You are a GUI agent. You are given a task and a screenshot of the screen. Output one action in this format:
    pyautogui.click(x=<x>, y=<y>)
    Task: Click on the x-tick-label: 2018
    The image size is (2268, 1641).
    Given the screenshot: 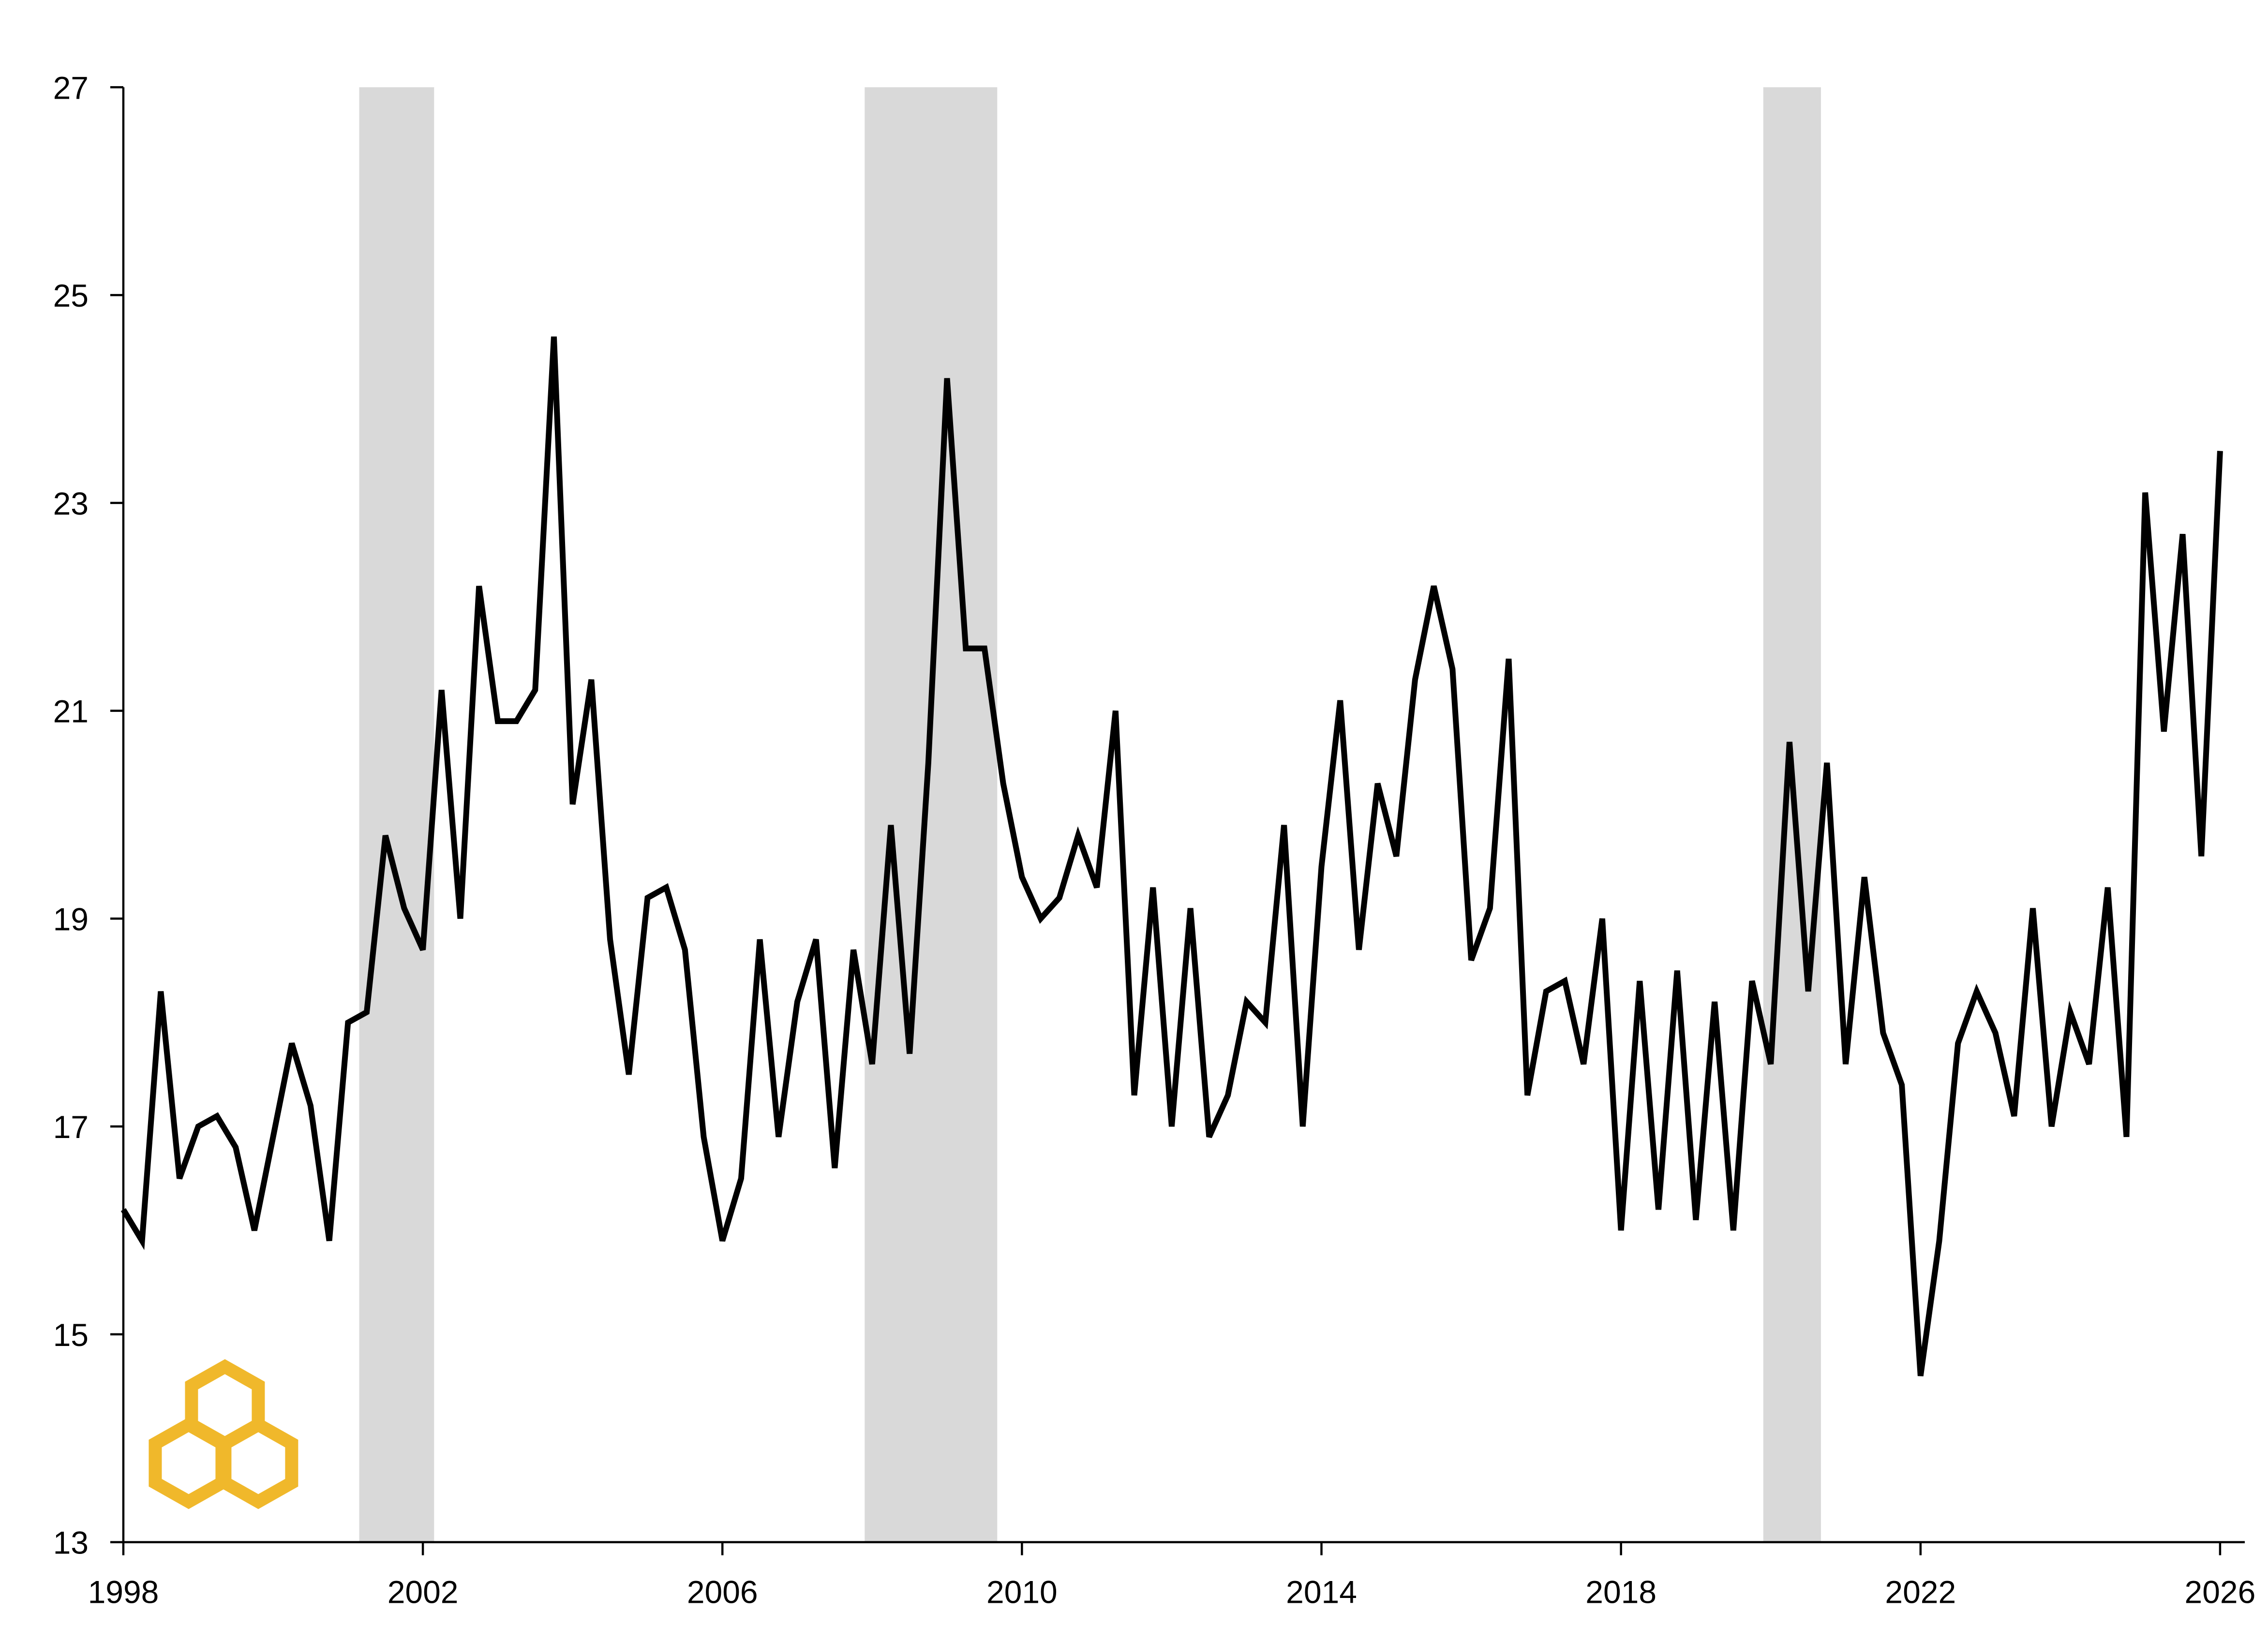 What is the action you would take?
    pyautogui.click(x=1620, y=1592)
    